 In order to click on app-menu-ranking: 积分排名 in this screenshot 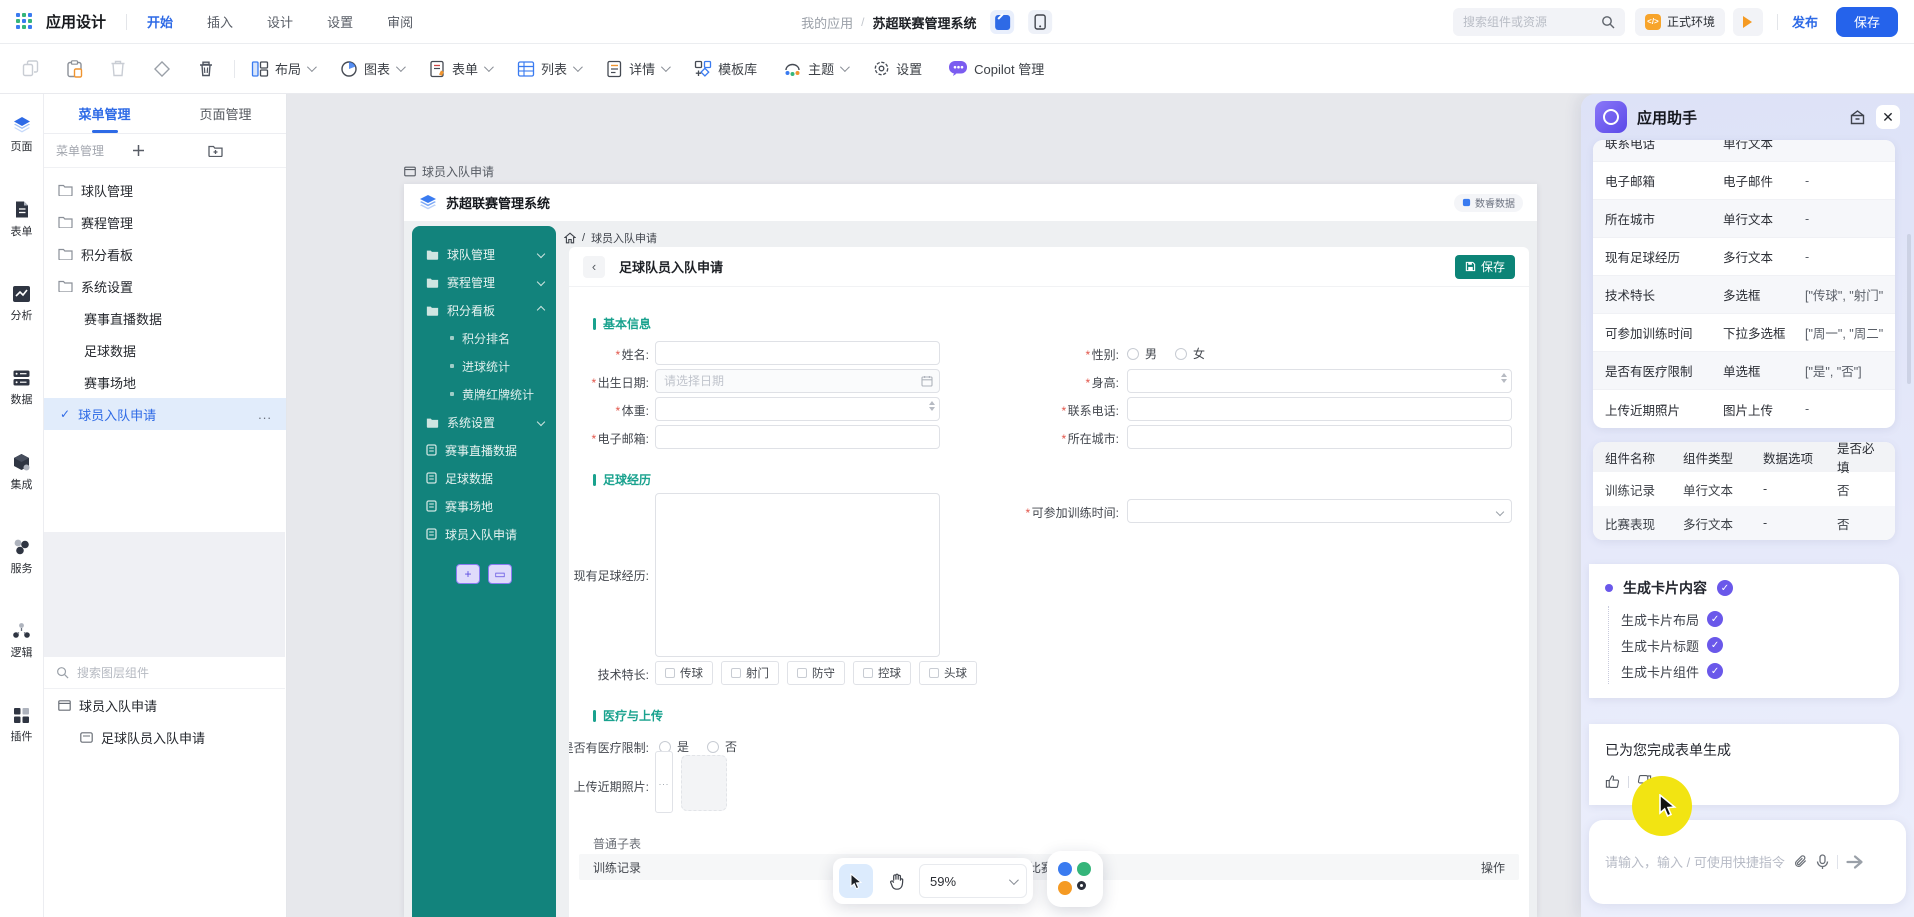, I will do `click(484, 338)`.